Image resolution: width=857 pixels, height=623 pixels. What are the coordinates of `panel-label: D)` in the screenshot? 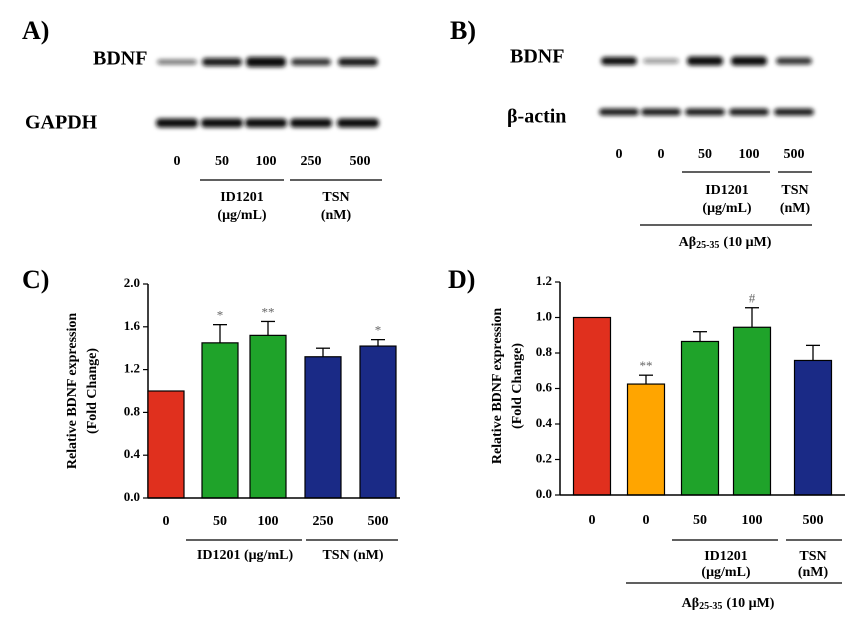 It's located at (461, 279).